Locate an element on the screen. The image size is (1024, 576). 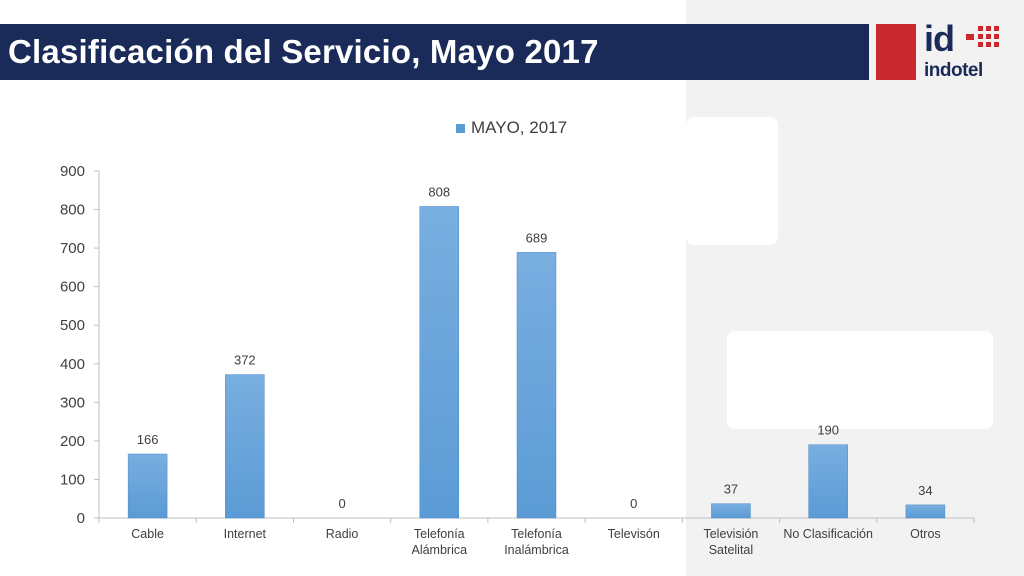
x-tick-label: Cable is located at coordinates (147, 534).